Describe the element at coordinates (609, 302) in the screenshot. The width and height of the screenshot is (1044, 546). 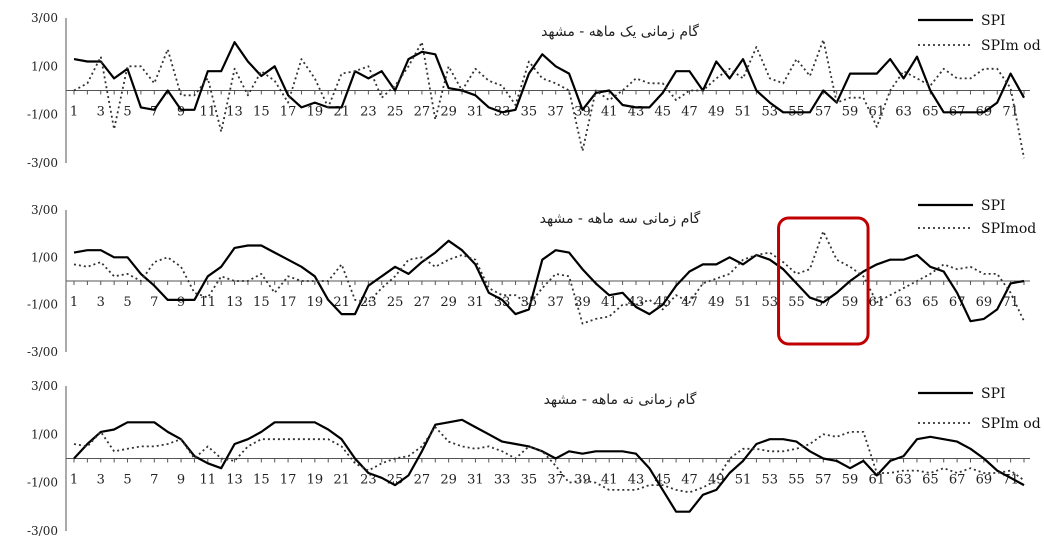
I see `x-tick-label: 41` at that location.